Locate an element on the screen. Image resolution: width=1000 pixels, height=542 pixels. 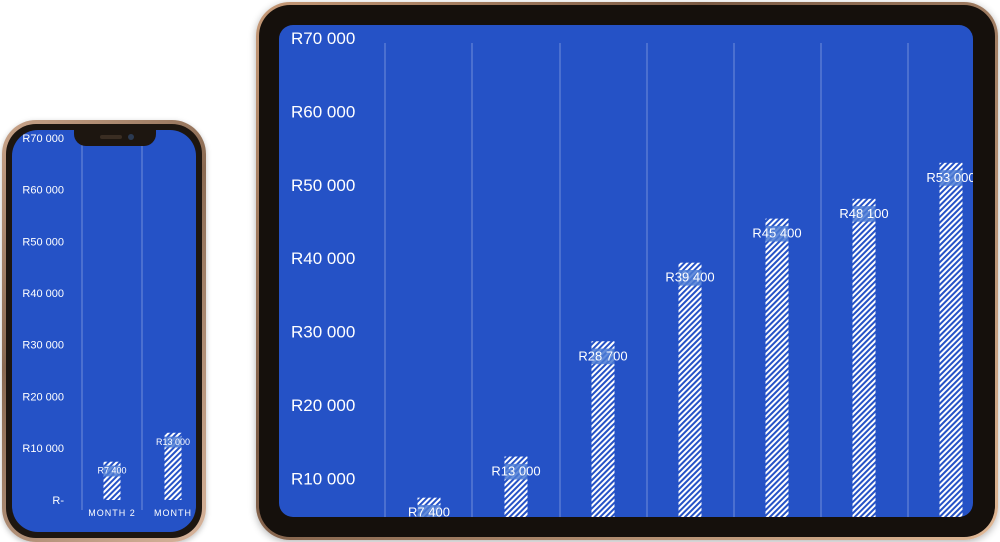
data-label: R53 000 is located at coordinates (949, 177).